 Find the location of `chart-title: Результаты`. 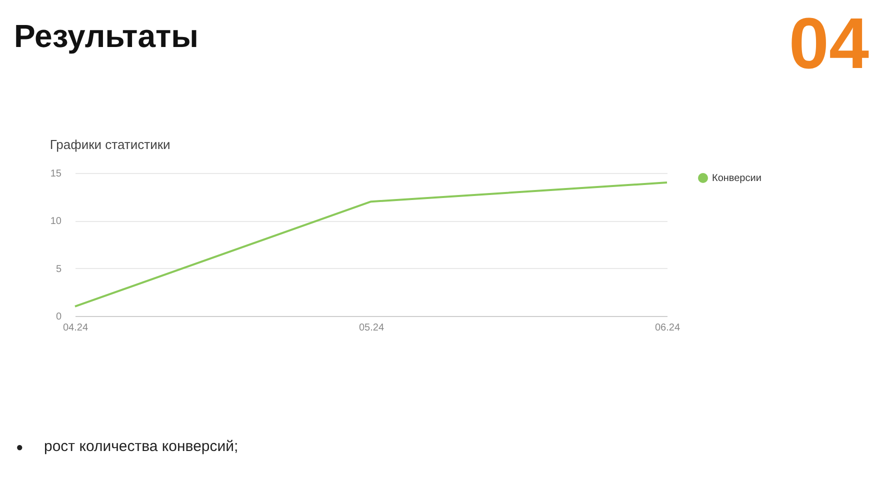

chart-title: Результаты is located at coordinates (106, 36).